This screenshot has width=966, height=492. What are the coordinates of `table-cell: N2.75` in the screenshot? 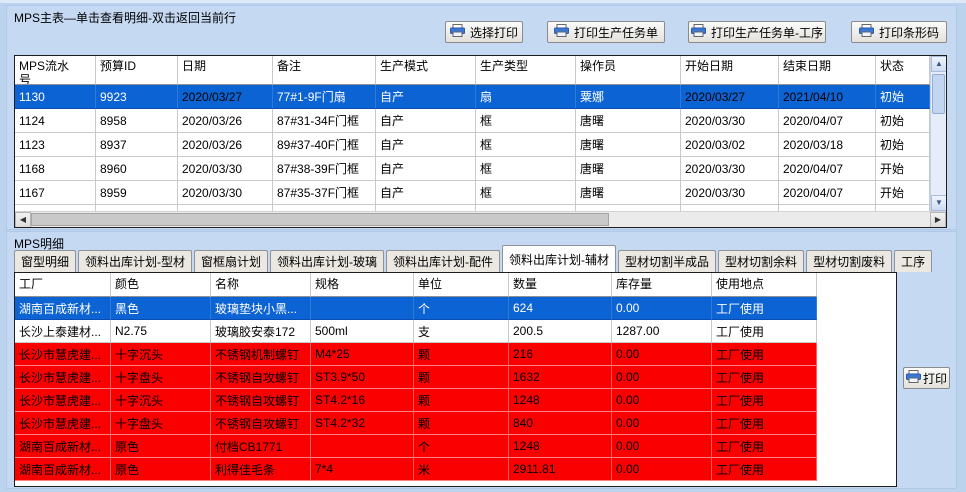 It's located at (161, 331).